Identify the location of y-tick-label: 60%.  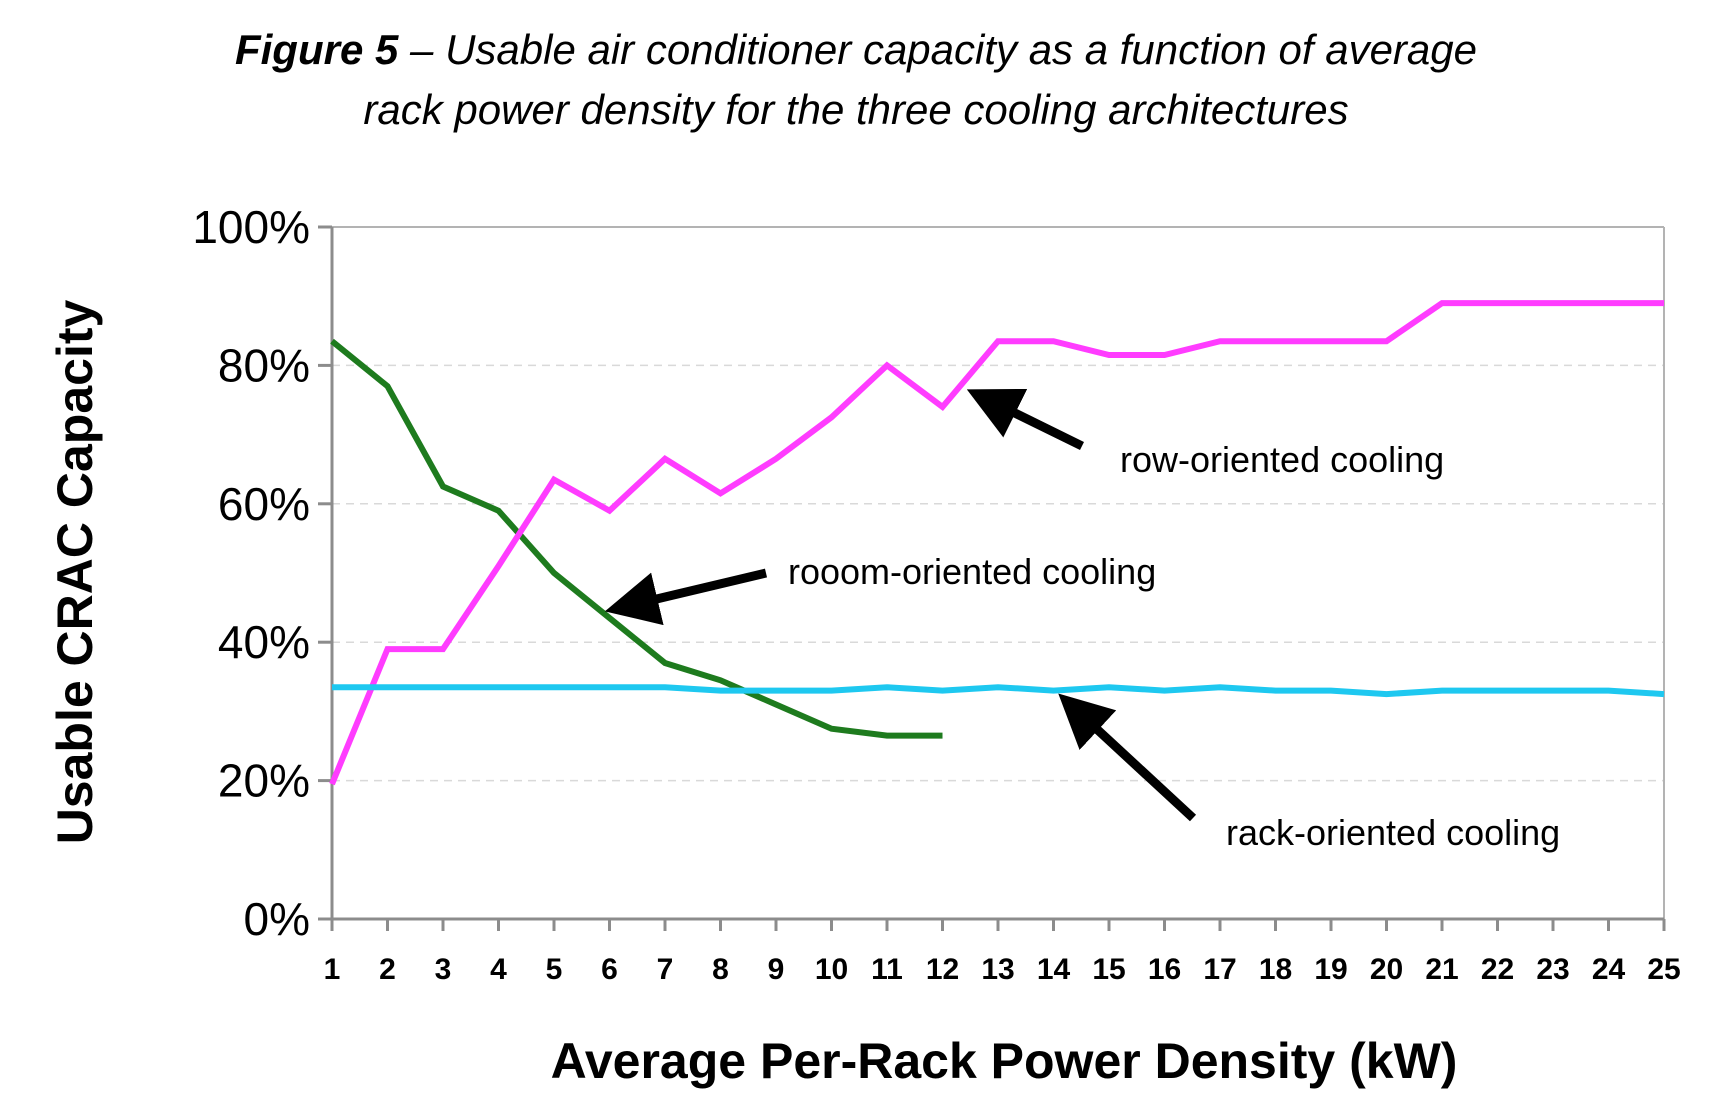
(264, 504).